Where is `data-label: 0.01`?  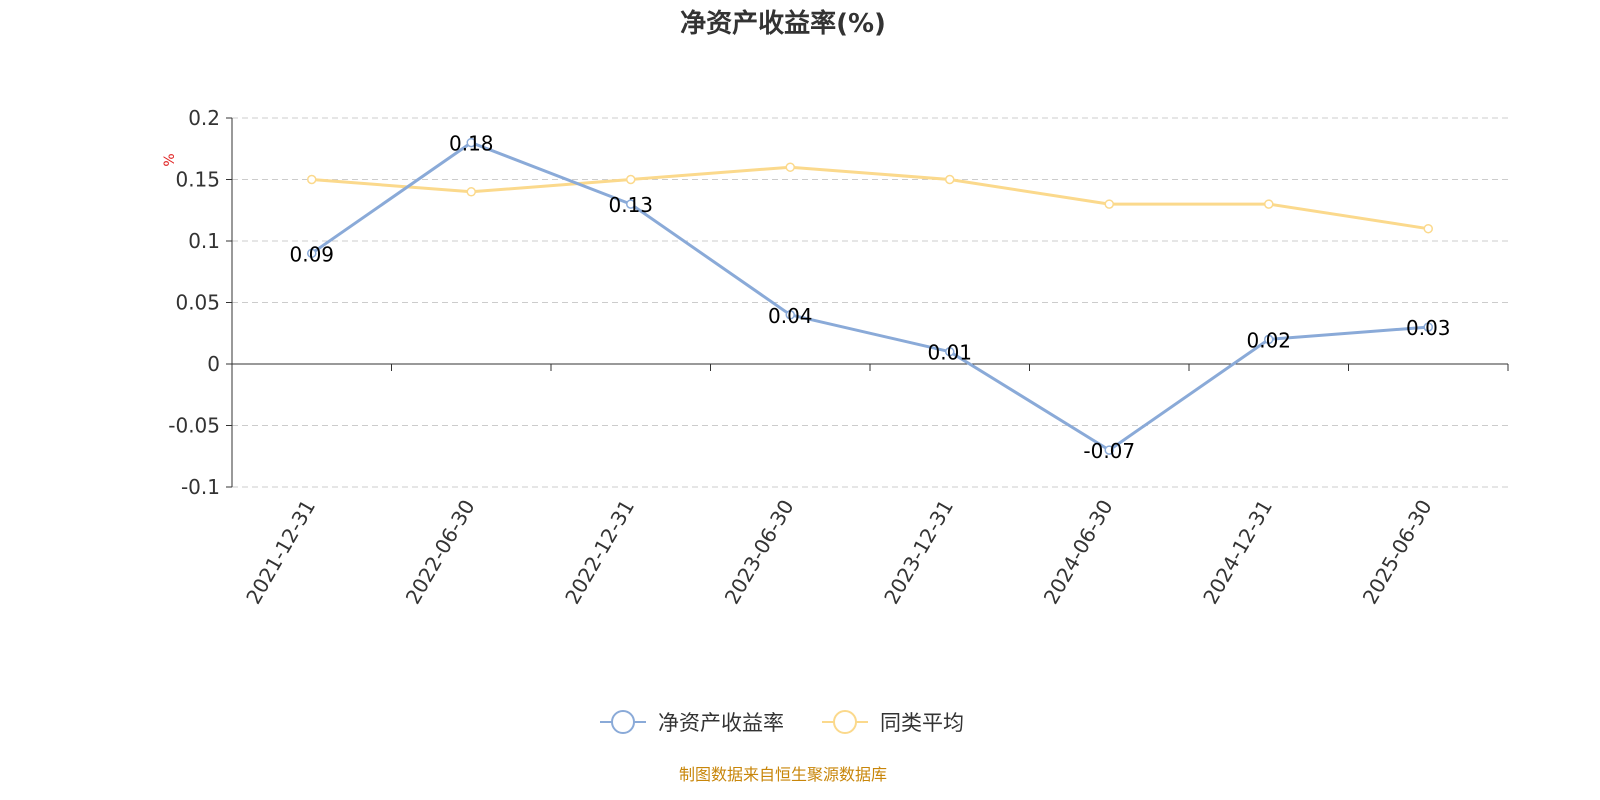
data-label: 0.01 is located at coordinates (949, 353).